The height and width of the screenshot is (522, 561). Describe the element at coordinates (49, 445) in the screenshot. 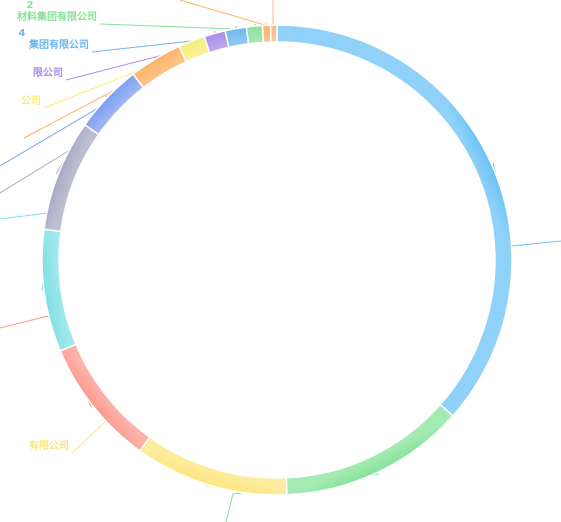

I see `slice-label-2: 有限公司` at that location.